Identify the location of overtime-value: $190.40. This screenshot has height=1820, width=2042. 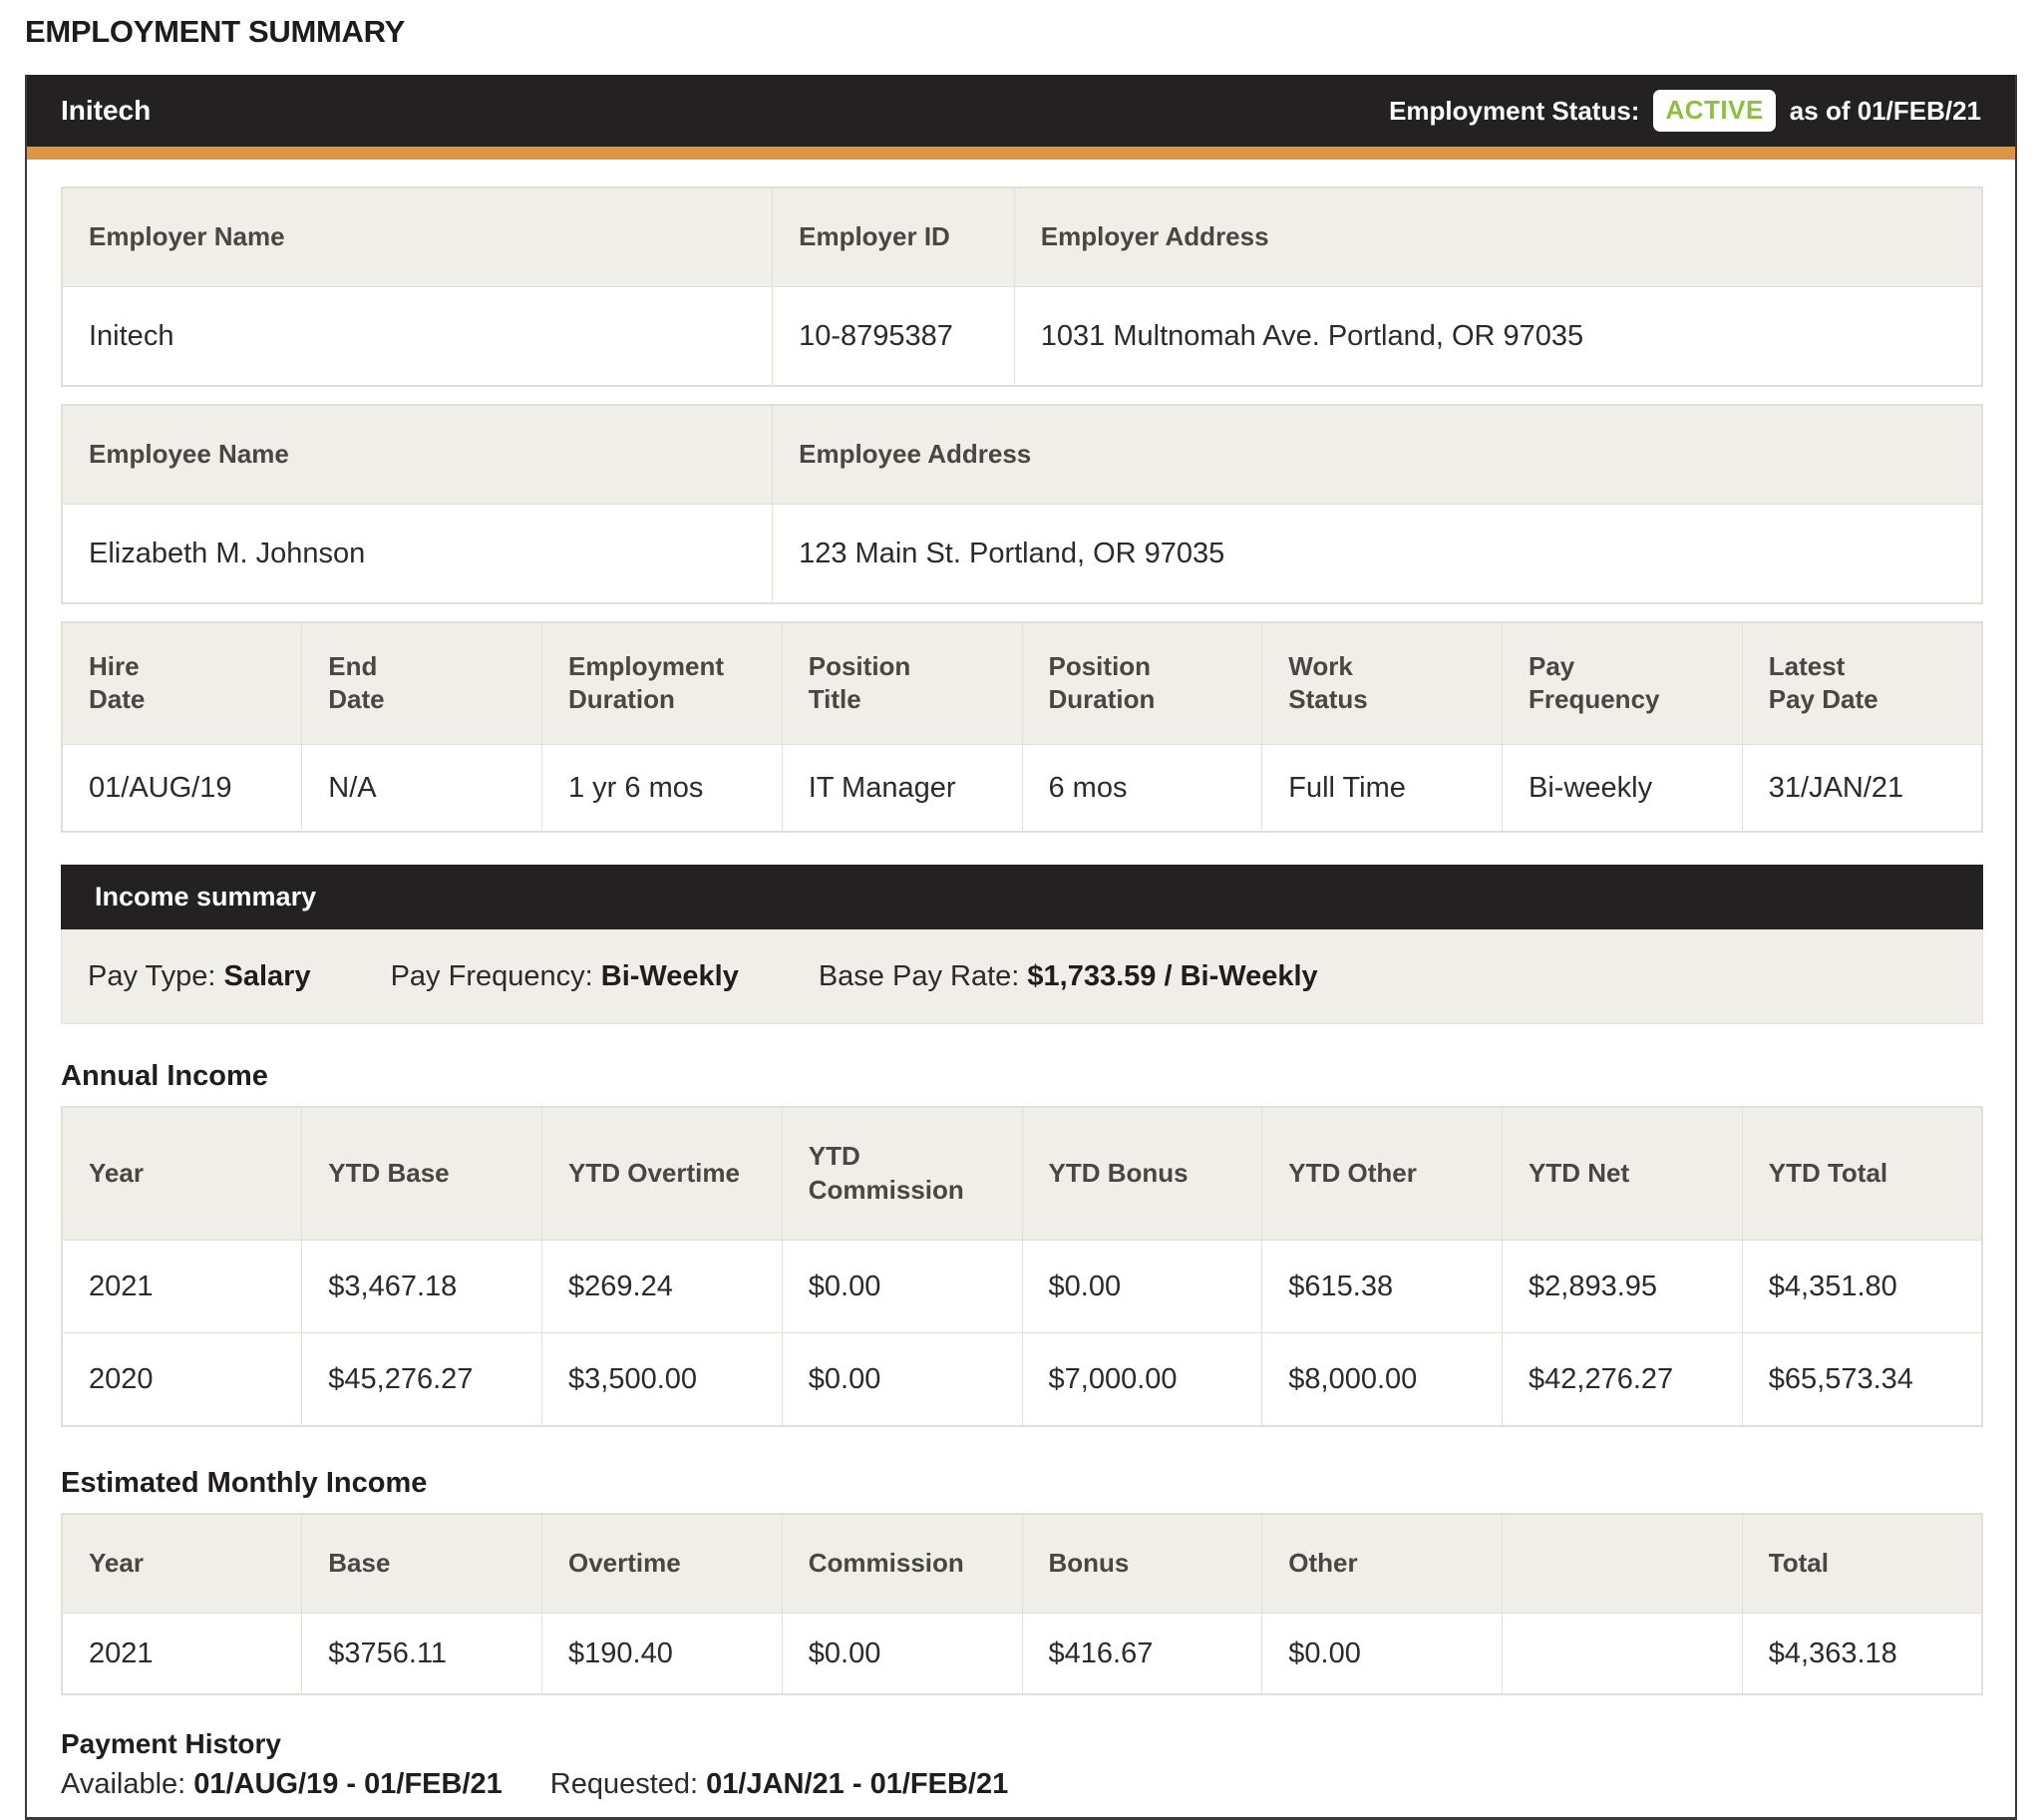
(662, 1653).